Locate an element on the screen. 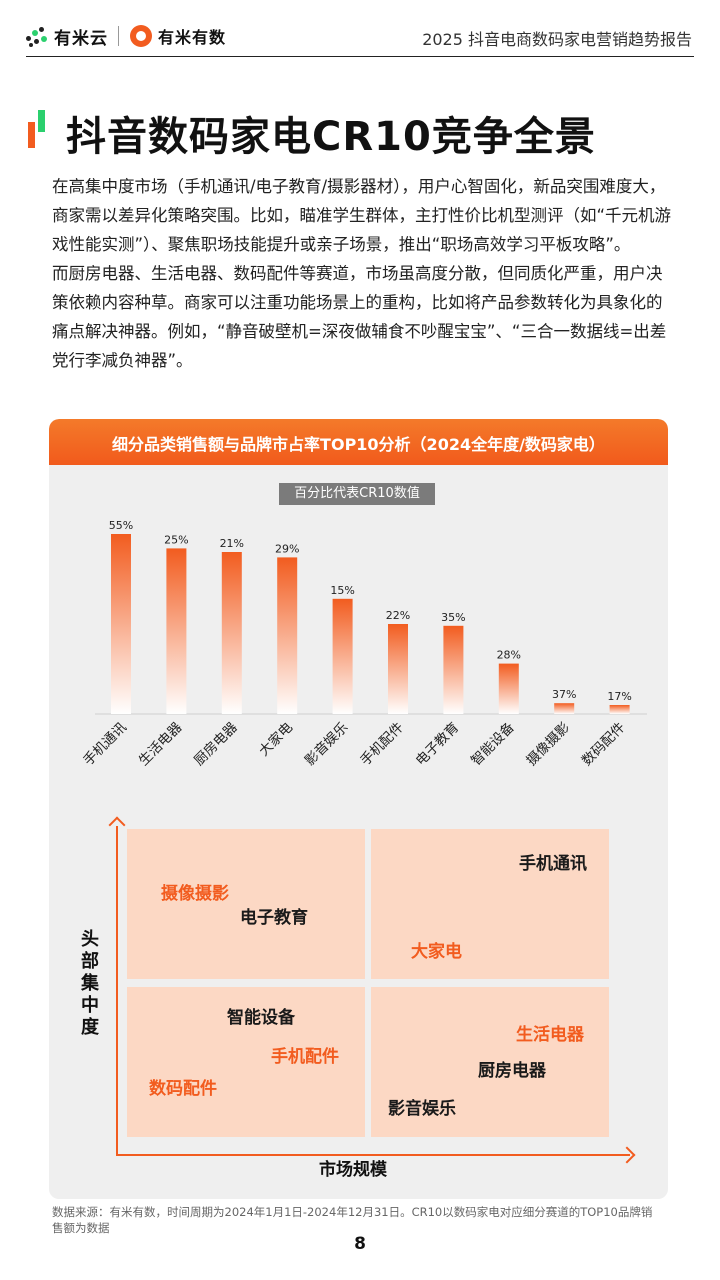 This screenshot has width=720, height=1280. bar-数码配件 is located at coordinates (619, 709).